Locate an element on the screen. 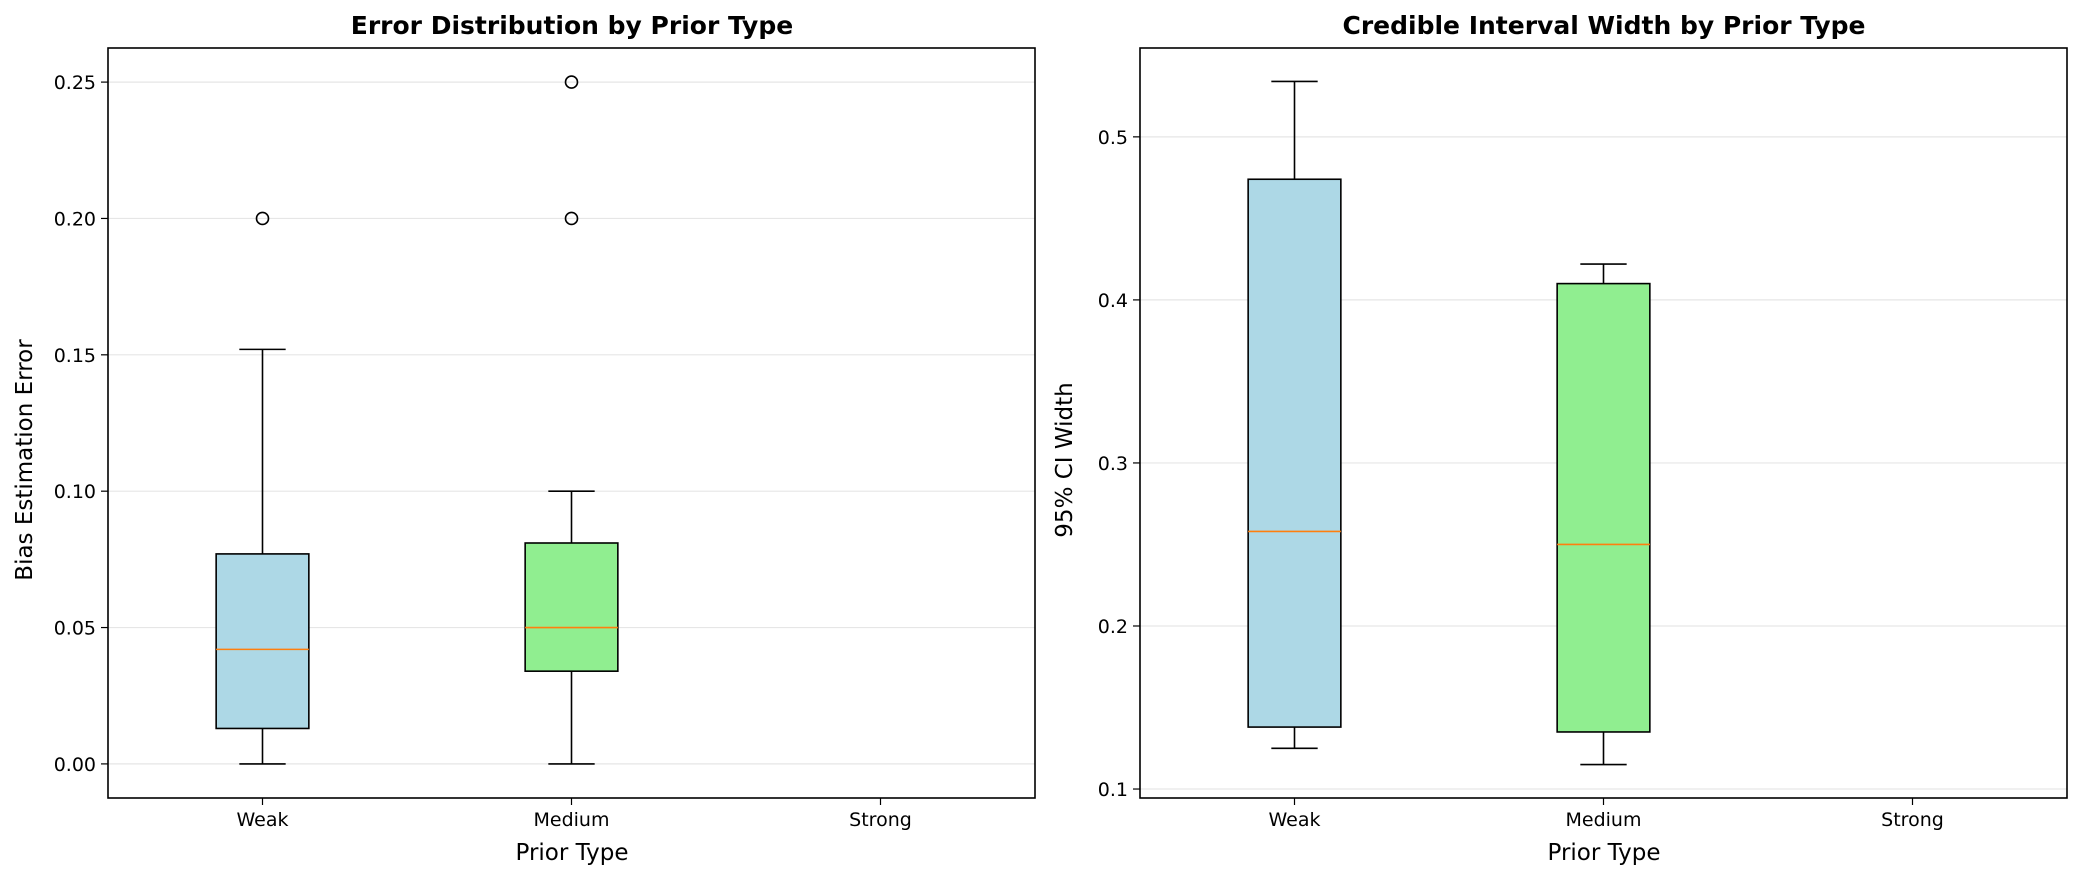 The height and width of the screenshot is (880, 2082). y-axis-label: Bias Estimation Error is located at coordinates (25, 460).